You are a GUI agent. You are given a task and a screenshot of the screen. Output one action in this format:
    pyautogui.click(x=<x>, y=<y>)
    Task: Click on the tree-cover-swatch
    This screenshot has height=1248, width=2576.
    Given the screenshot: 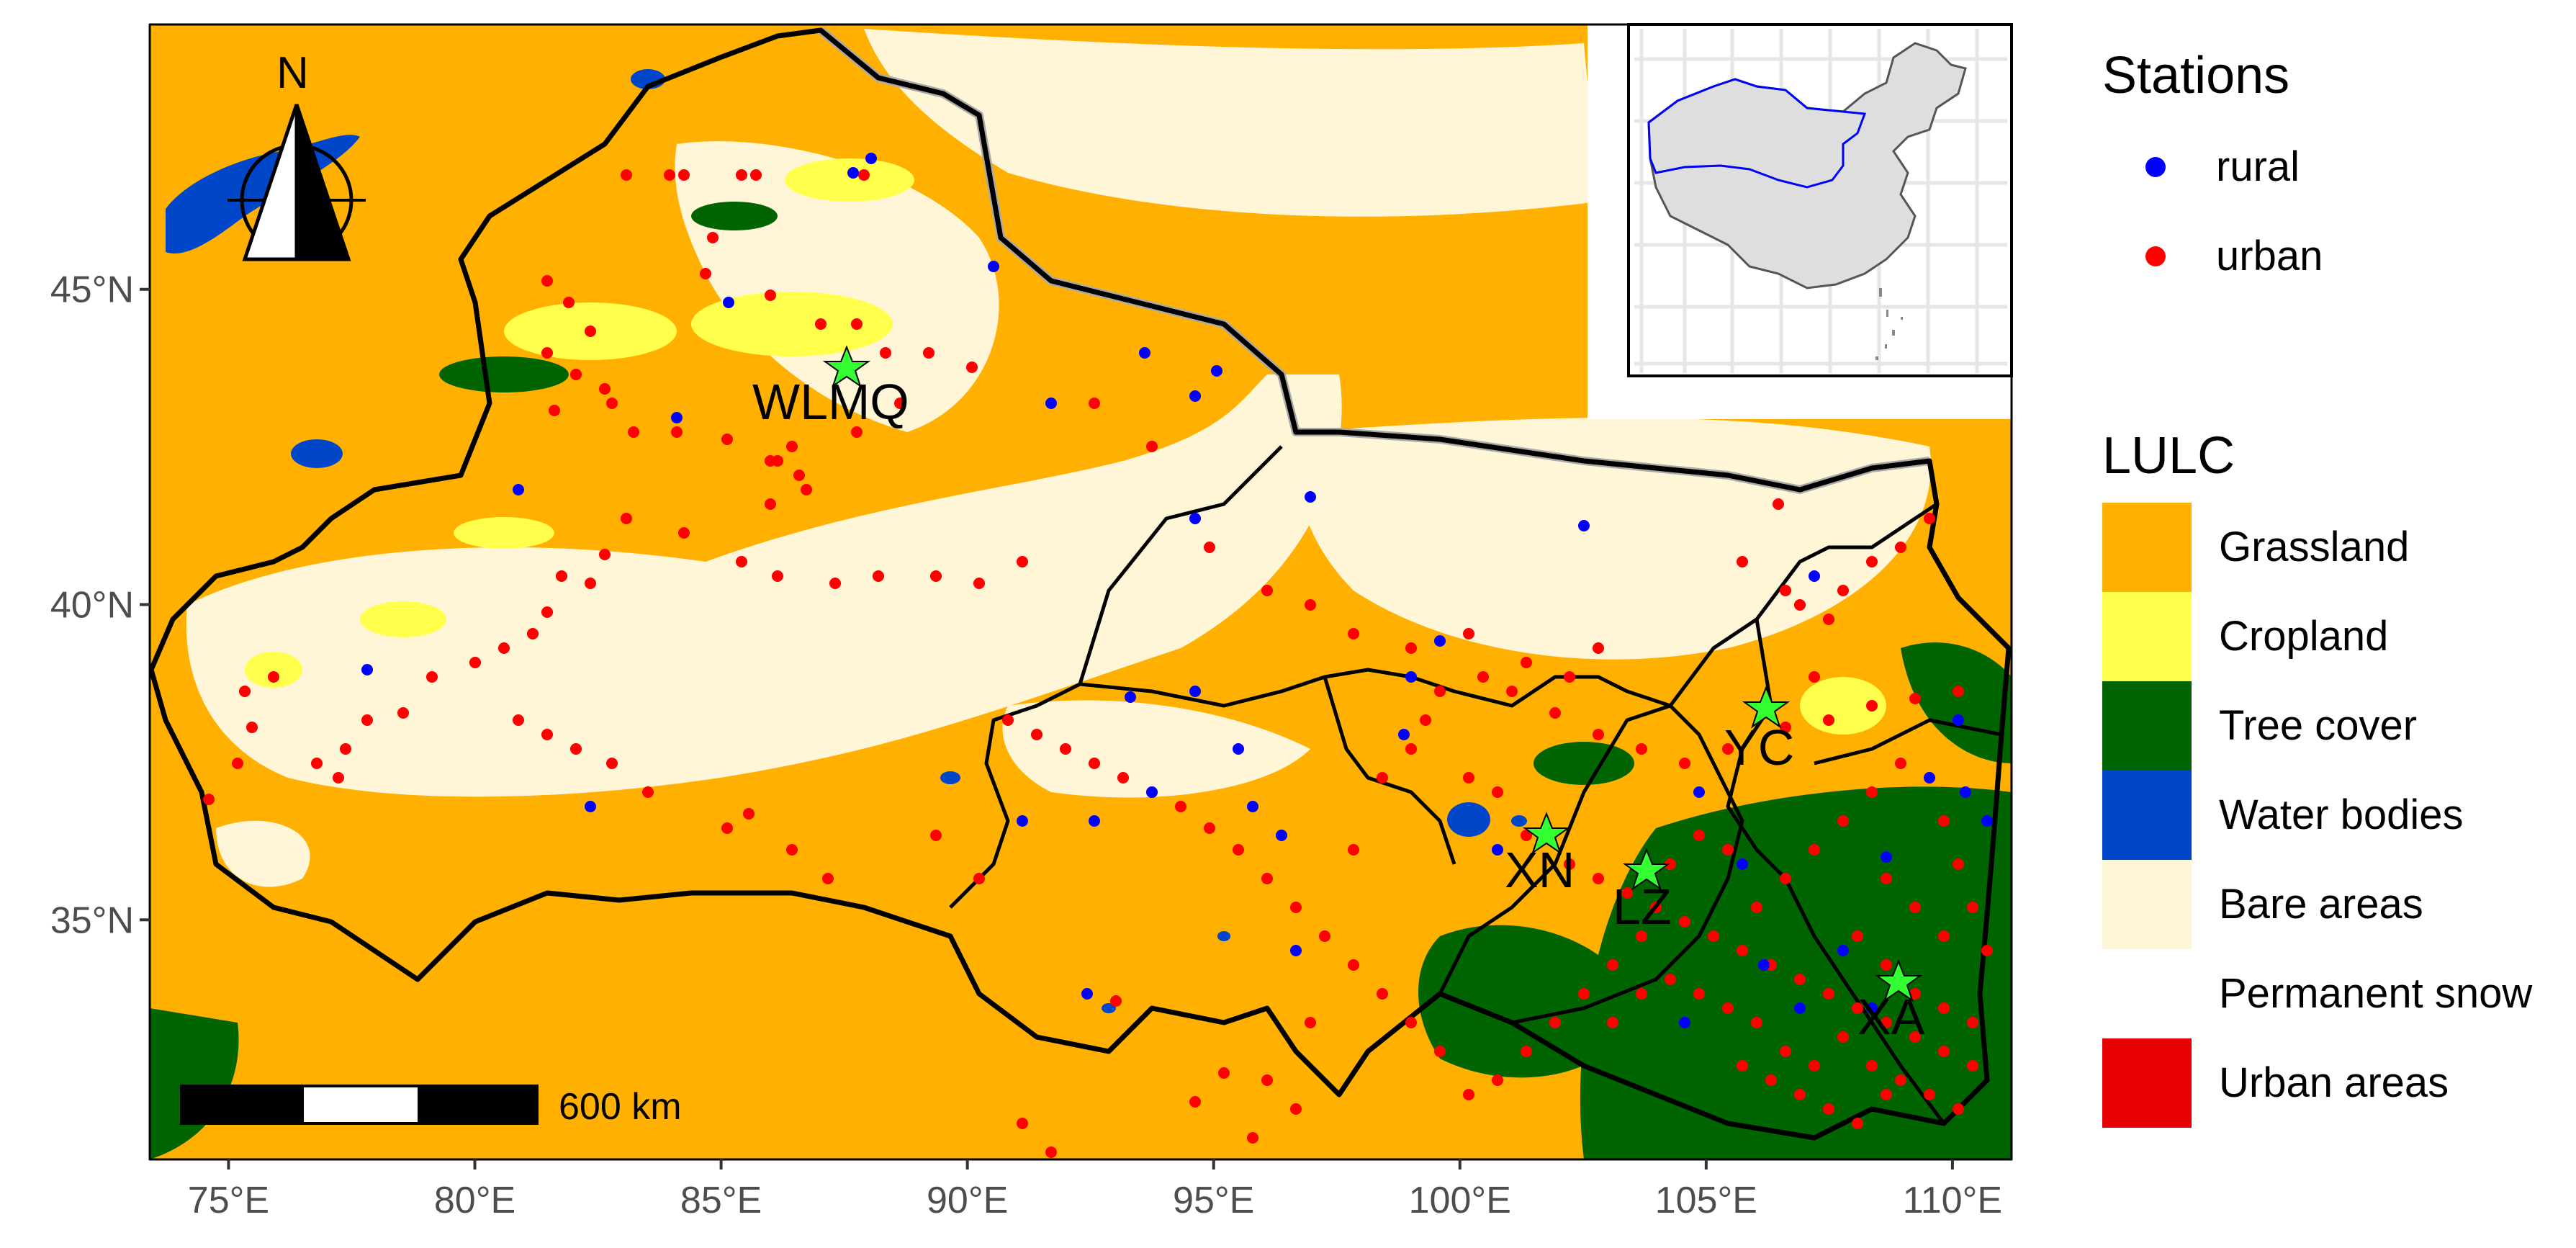 What is the action you would take?
    pyautogui.click(x=2147, y=726)
    